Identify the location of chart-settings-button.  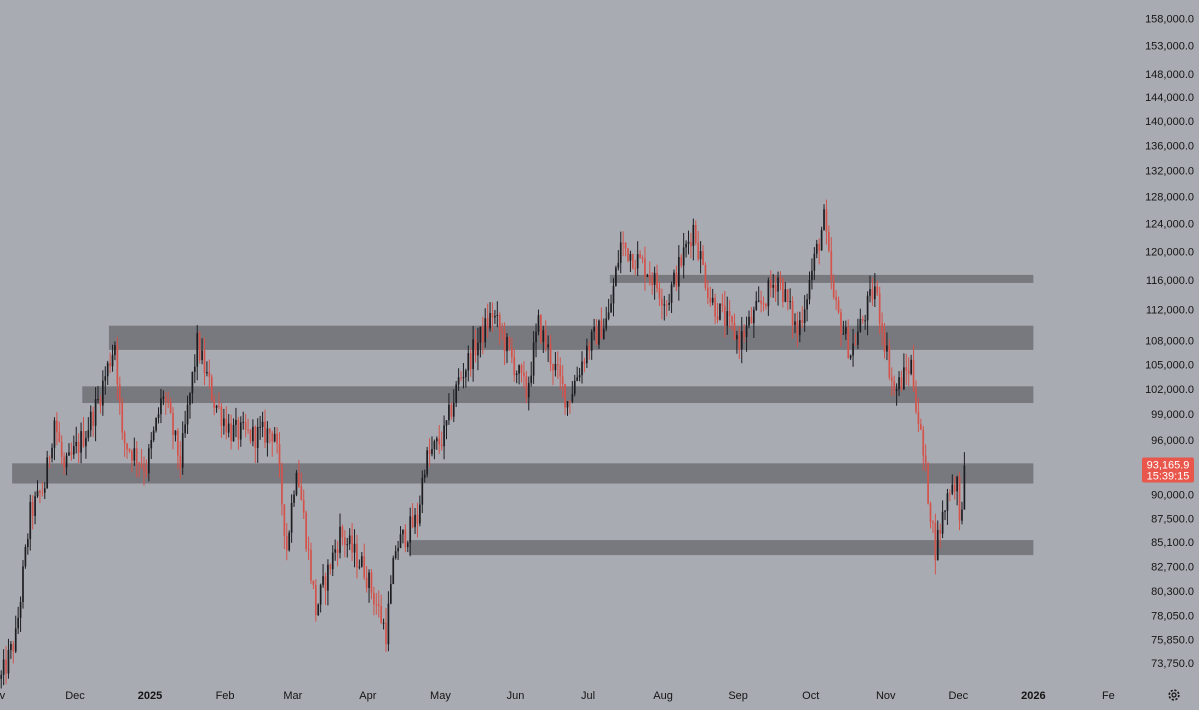
(1174, 695).